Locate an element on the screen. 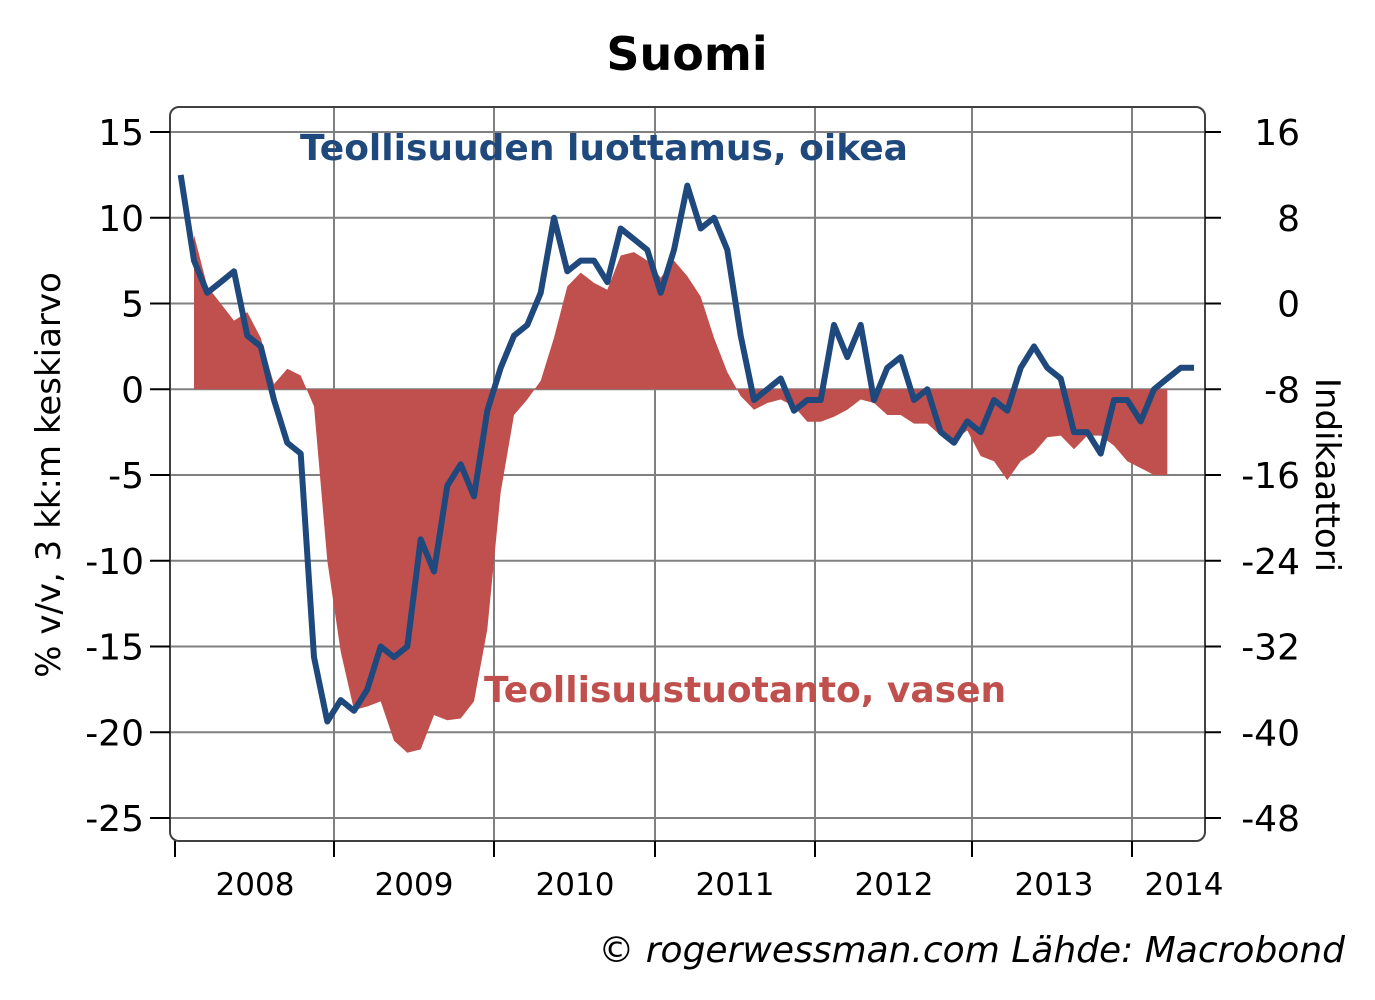  left-tick-label: -15 is located at coordinates (114, 648).